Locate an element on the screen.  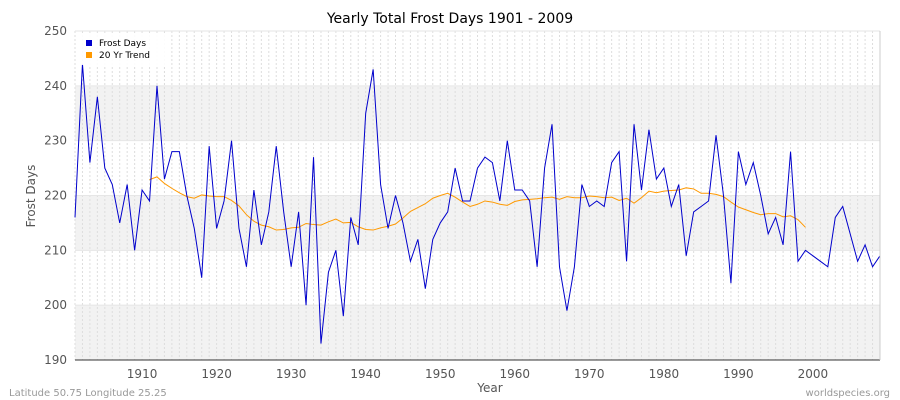
y-tick-label: 230 is located at coordinates (55, 141).